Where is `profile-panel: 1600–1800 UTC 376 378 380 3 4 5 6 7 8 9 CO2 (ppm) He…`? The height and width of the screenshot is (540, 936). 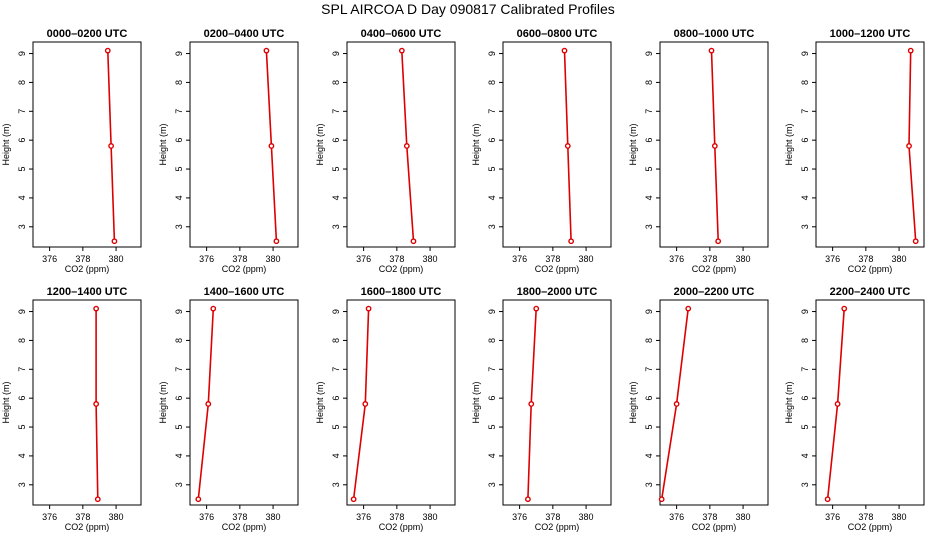 profile-panel: 1600–1800 UTC 376 378 380 3 4 5 6 7 8 9 CO2 (ppm) He… is located at coordinates (385, 409).